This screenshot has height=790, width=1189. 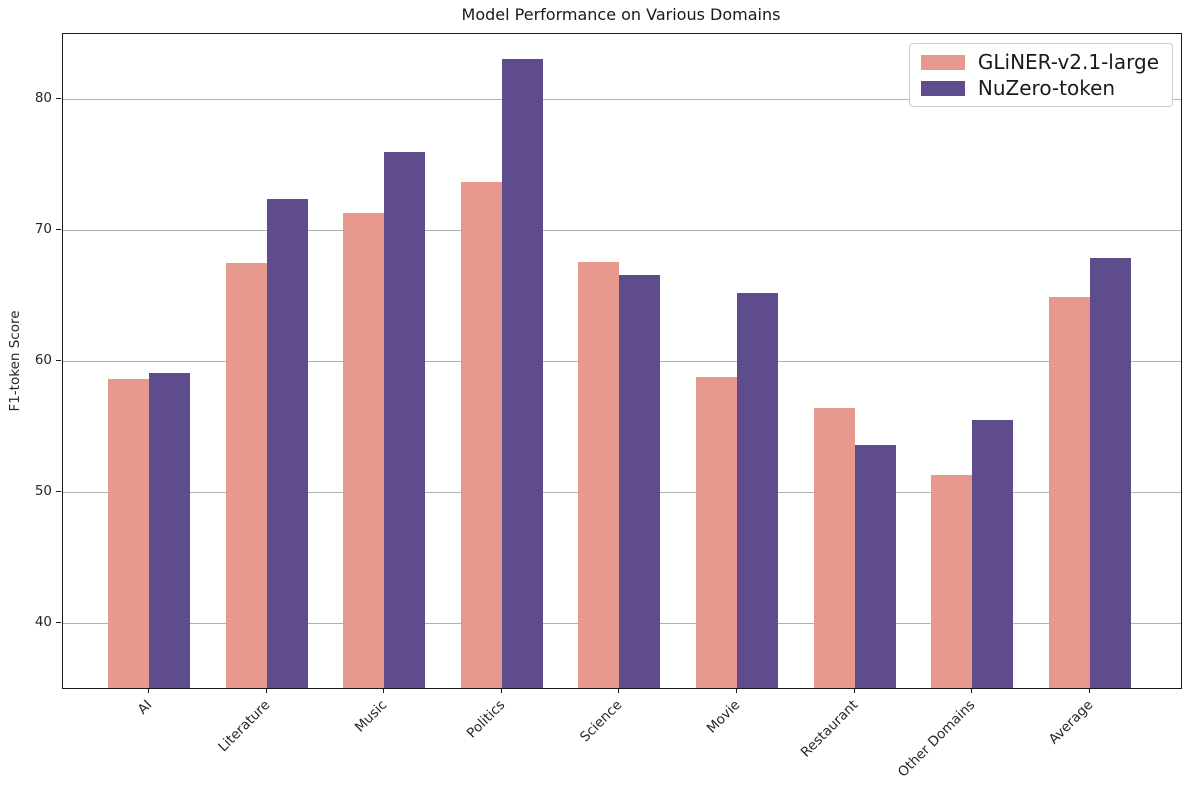 What do you see at coordinates (486, 719) in the screenshot?
I see `x-tick-label: Politics` at bounding box center [486, 719].